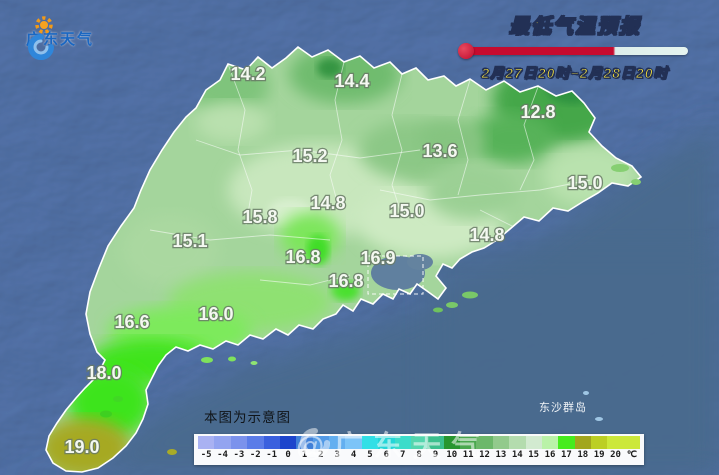  I want to click on legend-tick-label: 20, so click(615, 455).